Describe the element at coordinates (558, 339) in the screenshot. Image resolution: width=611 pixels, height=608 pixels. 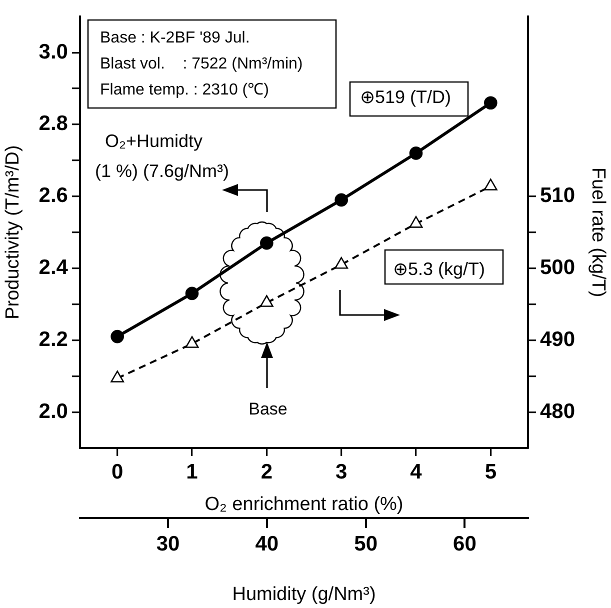
I see `y2-tick-label: 490` at that location.